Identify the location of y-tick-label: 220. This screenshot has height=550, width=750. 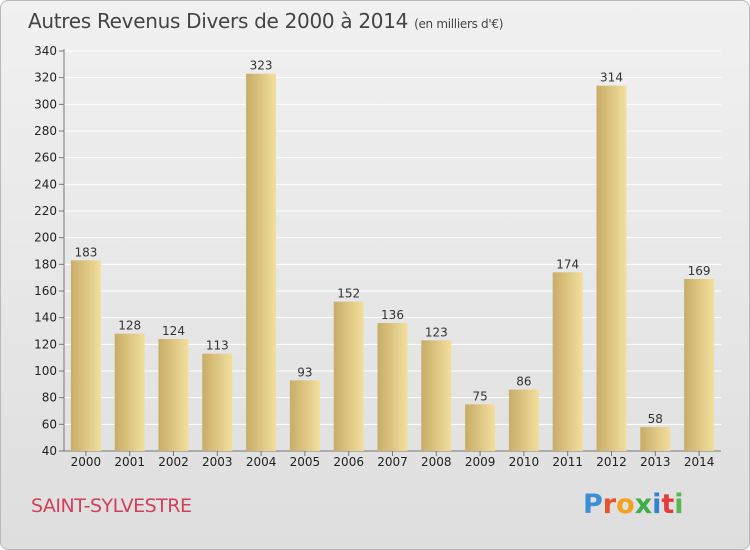
(45, 211).